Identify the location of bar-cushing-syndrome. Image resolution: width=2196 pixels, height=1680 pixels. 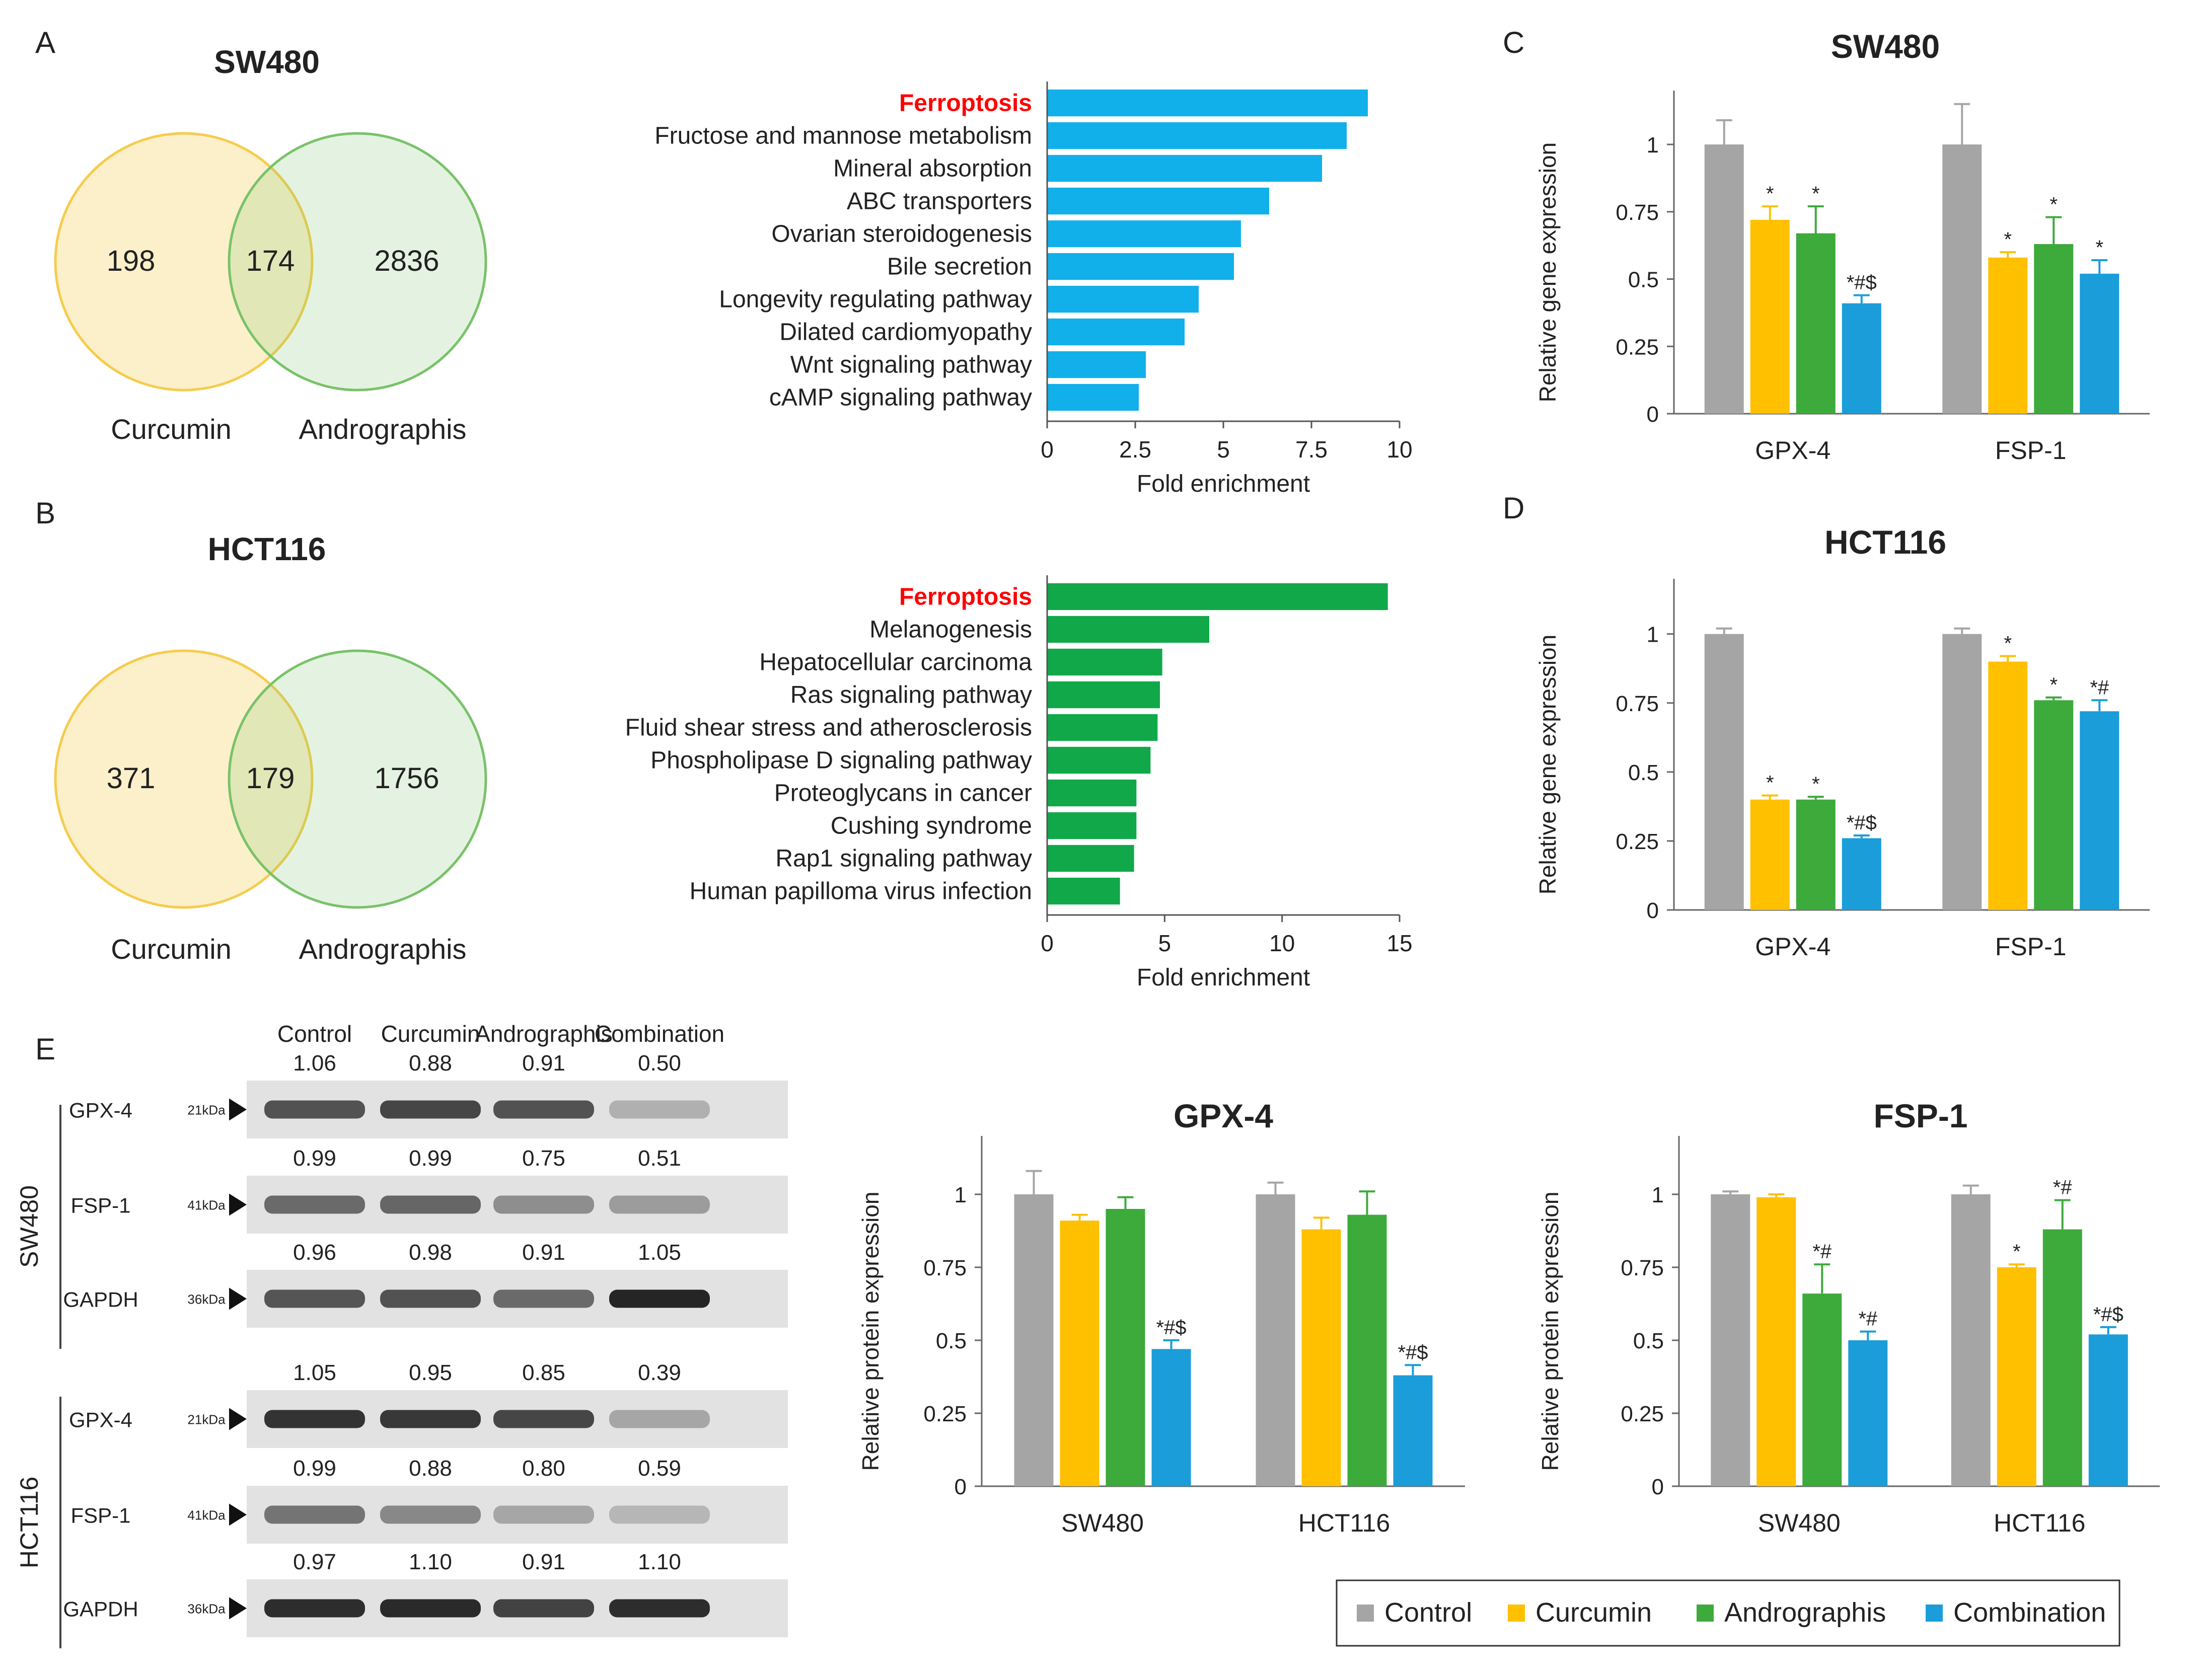
(1092, 825).